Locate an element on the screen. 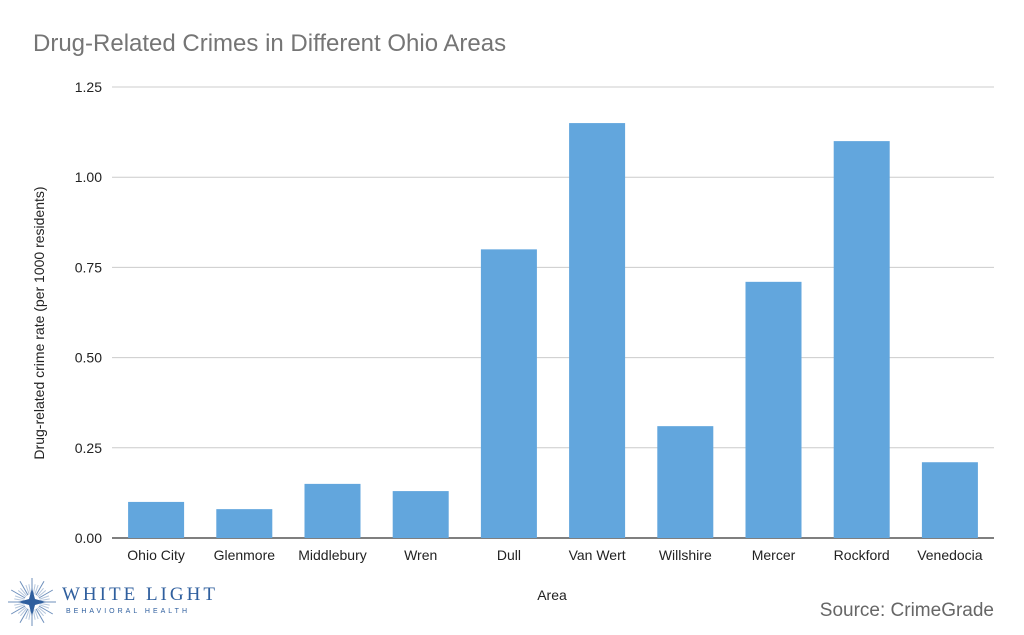  bar-willshire is located at coordinates (685, 482).